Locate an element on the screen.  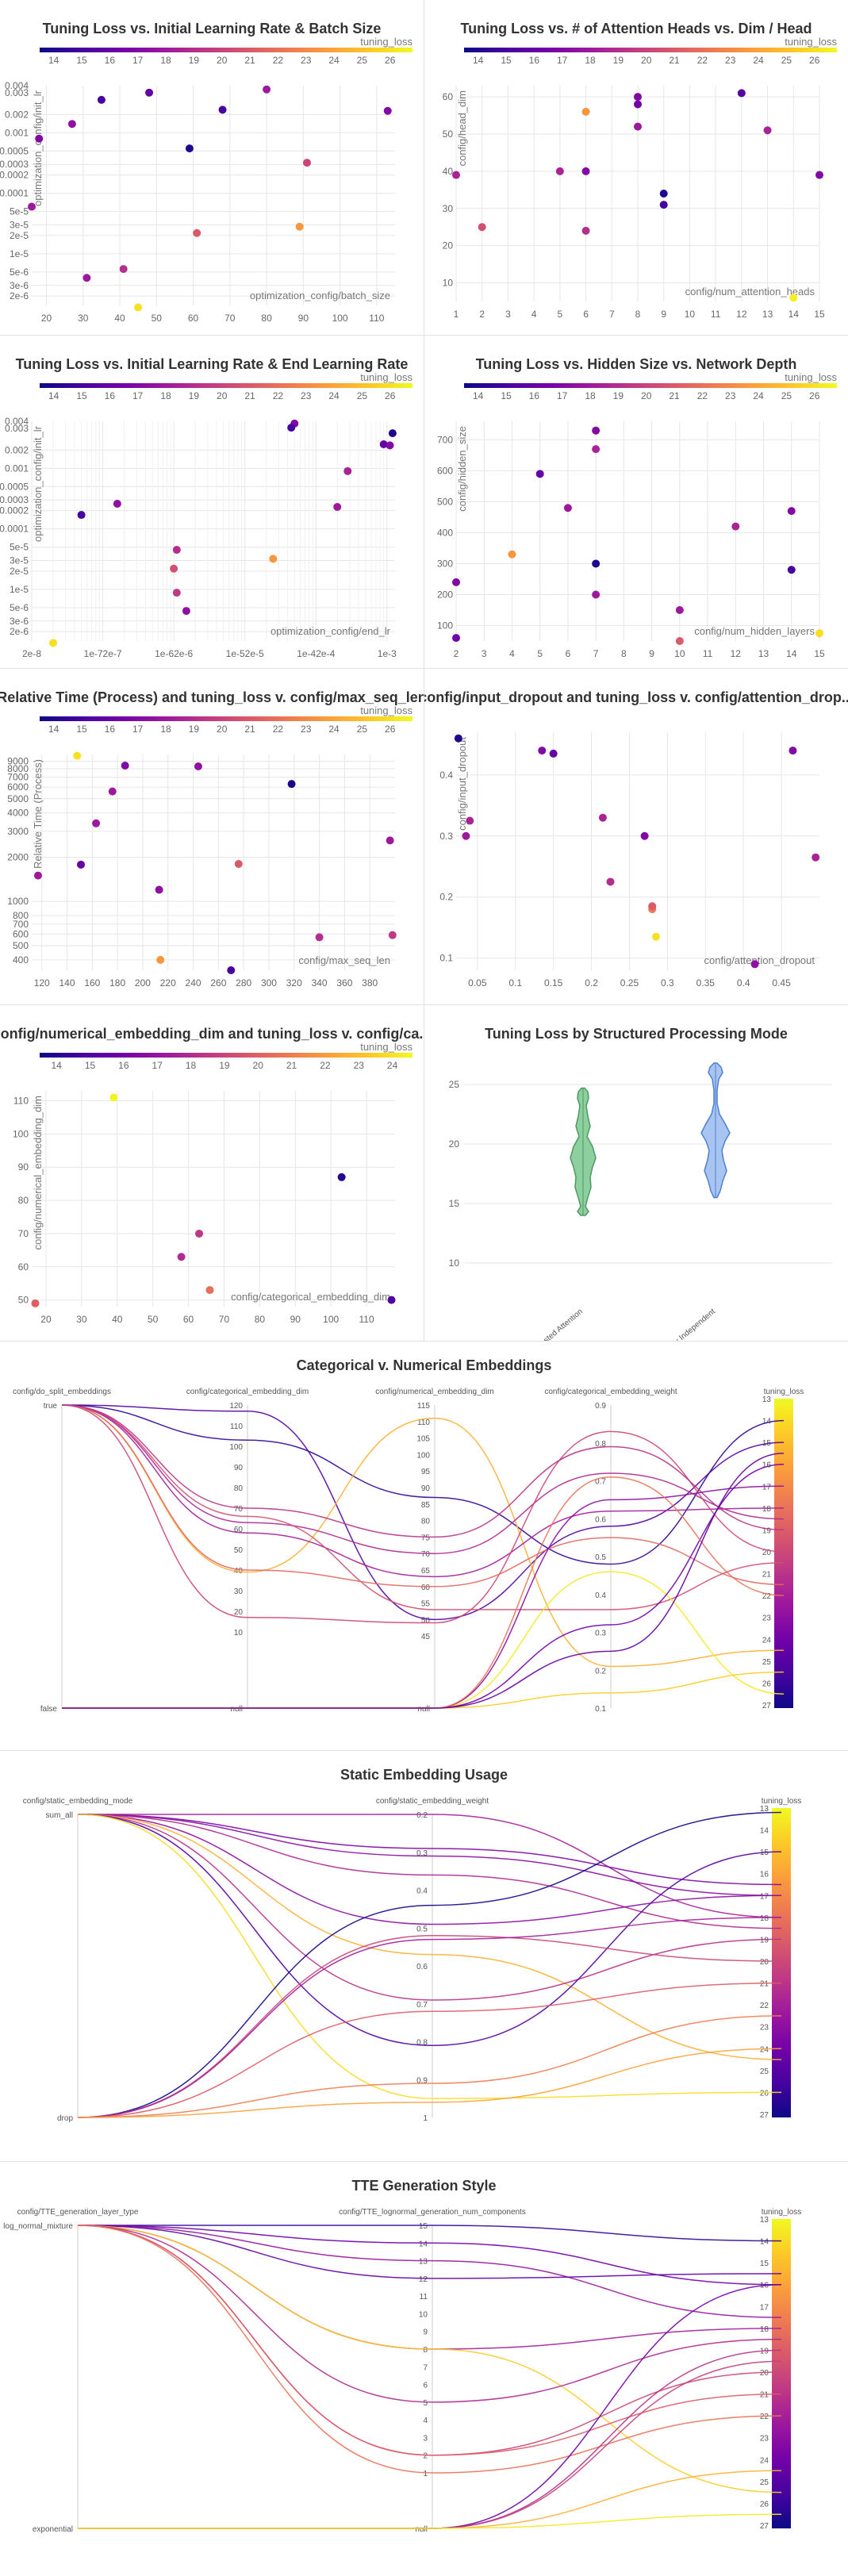
axis-tick-label: 0.4 is located at coordinates (422, 1891).